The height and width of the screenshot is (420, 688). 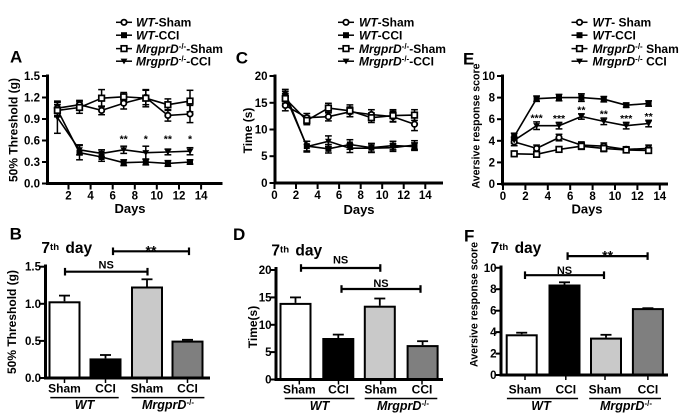 What do you see at coordinates (261, 77) in the screenshot?
I see `svg-text: 20` at bounding box center [261, 77].